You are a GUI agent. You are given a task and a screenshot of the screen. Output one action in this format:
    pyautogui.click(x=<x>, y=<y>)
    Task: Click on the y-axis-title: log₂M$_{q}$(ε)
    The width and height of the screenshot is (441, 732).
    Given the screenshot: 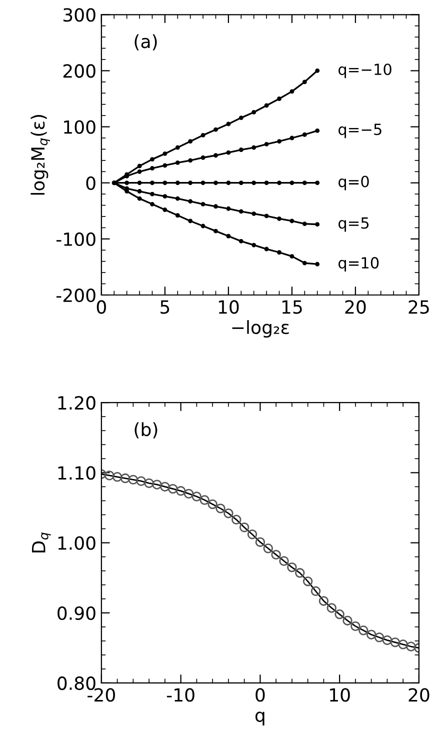 What is the action you would take?
    pyautogui.click(x=40, y=155)
    